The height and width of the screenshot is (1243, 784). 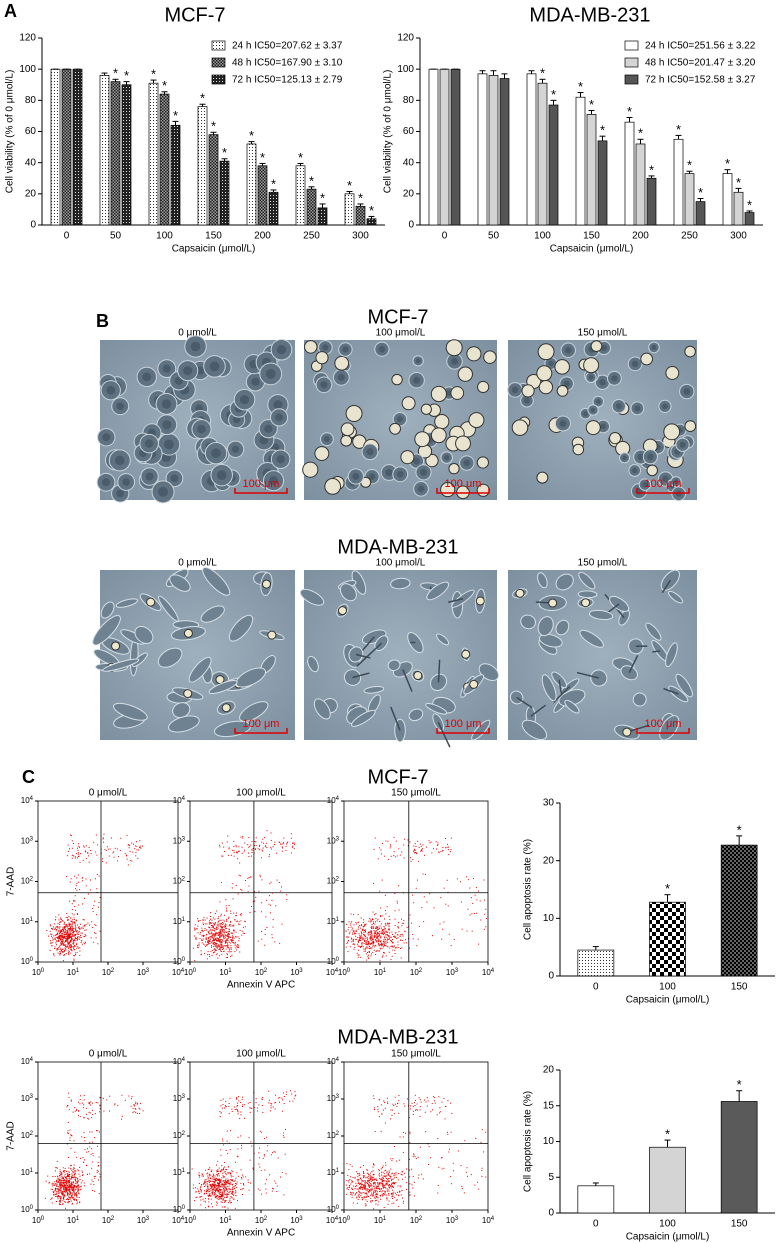 I want to click on y-tick-label: 10³, so click(x=27, y=1099).